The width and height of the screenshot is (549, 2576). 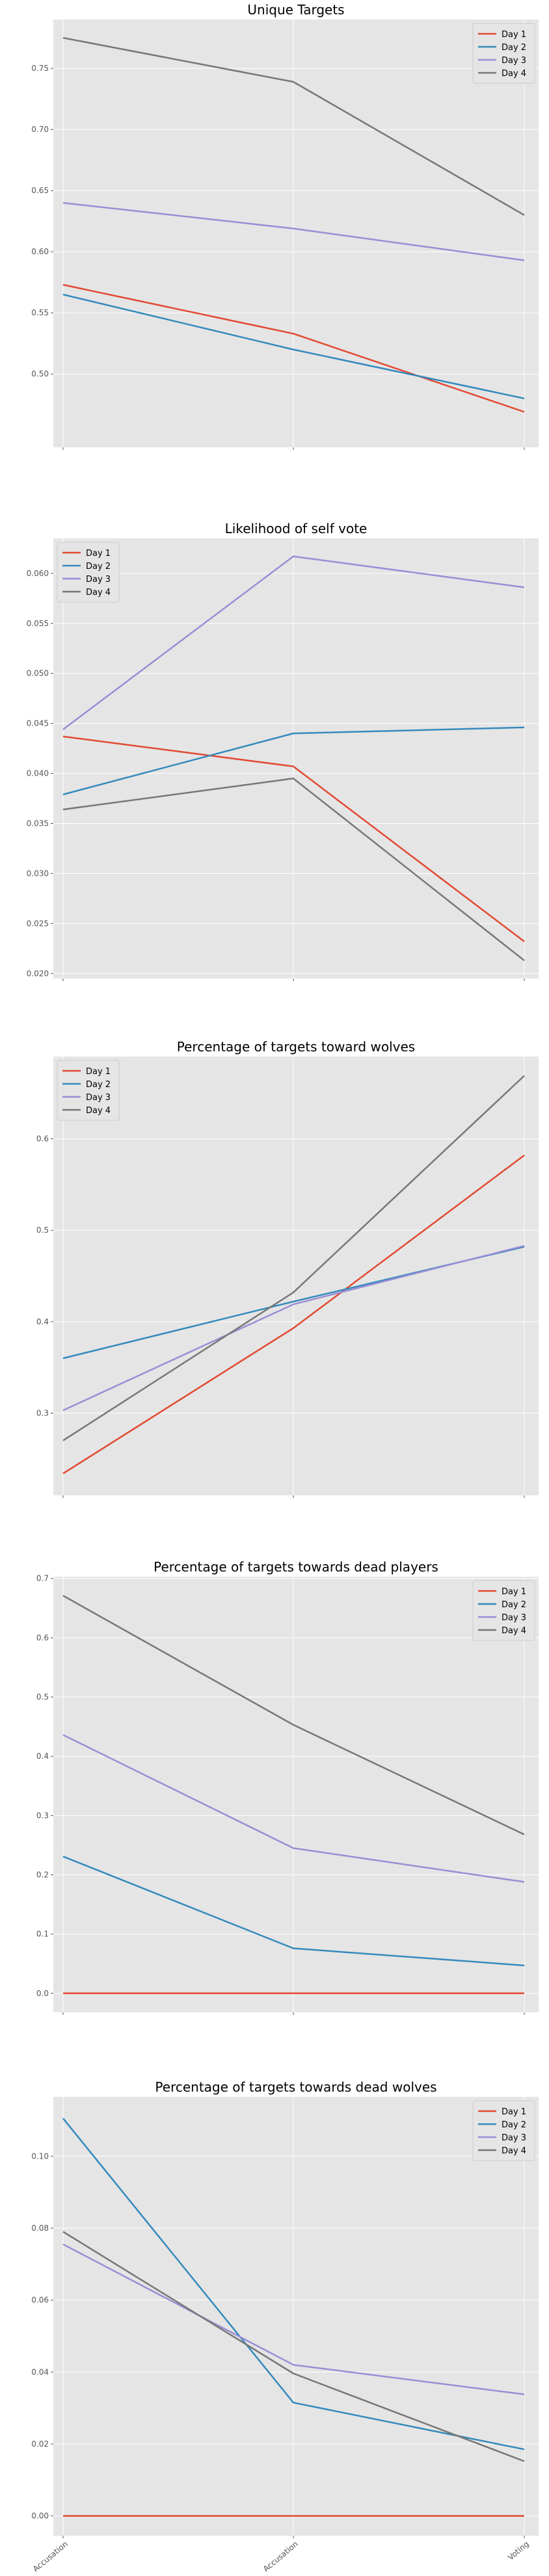 What do you see at coordinates (40, 312) in the screenshot?
I see `y-tick-label: 0.55` at bounding box center [40, 312].